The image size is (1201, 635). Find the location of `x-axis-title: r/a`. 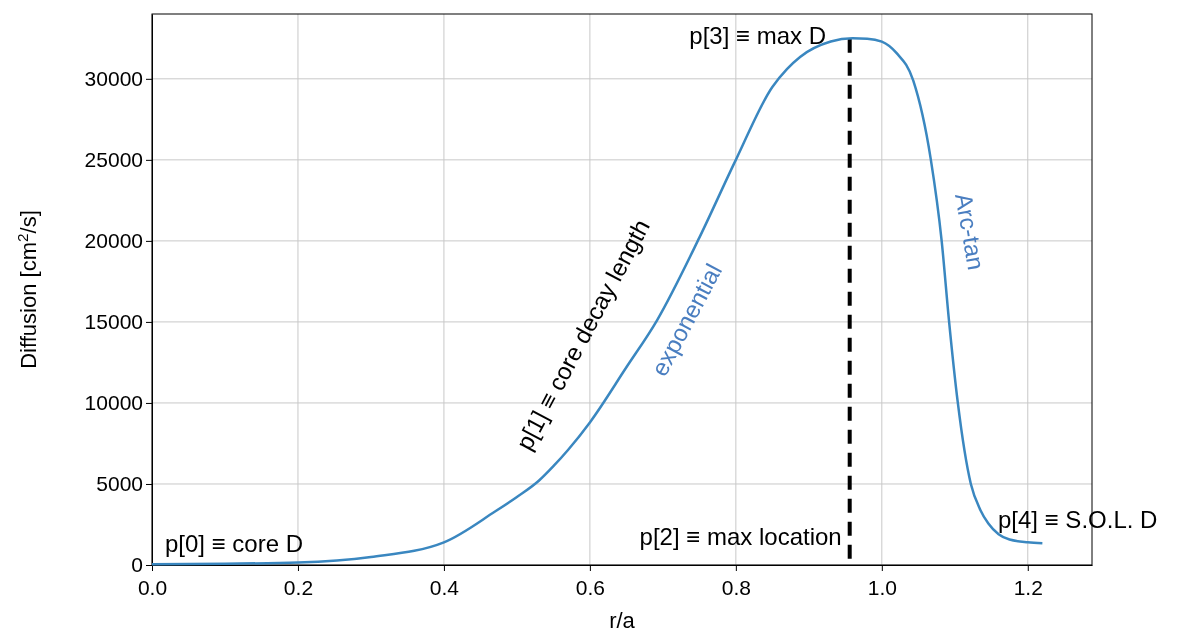

x-axis-title: r/a is located at coordinates (622, 620).